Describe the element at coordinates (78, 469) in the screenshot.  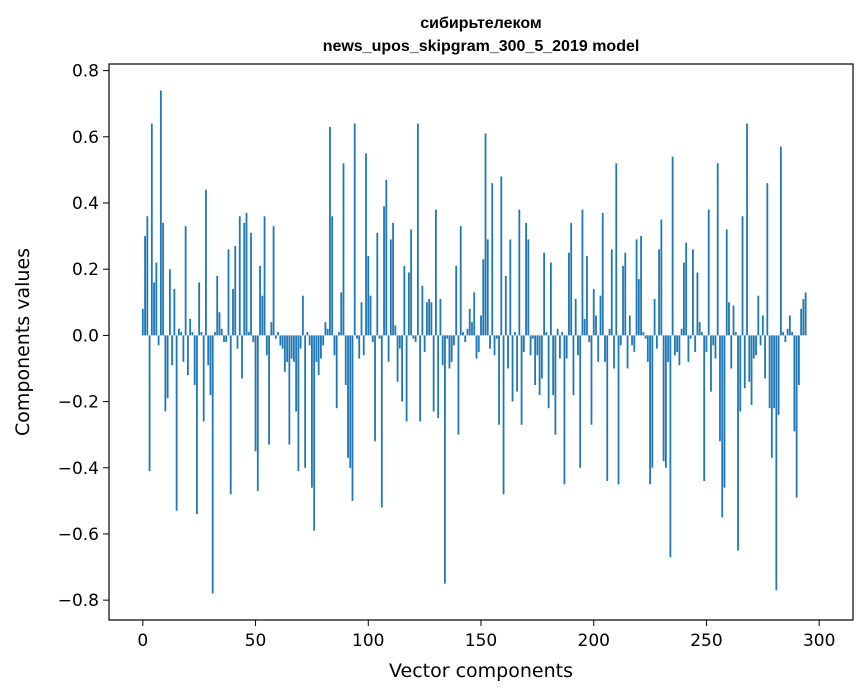
I see `y-tick-label: −0.4` at that location.